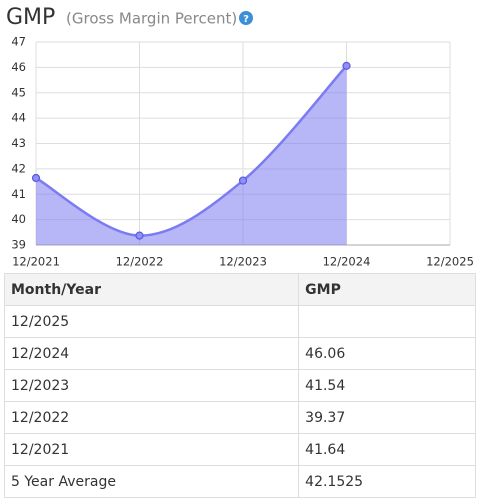 This screenshot has height=502, width=480. Describe the element at coordinates (151, 19) in the screenshot. I see `chart-subtitle: (Gross Margin Percent)` at that location.